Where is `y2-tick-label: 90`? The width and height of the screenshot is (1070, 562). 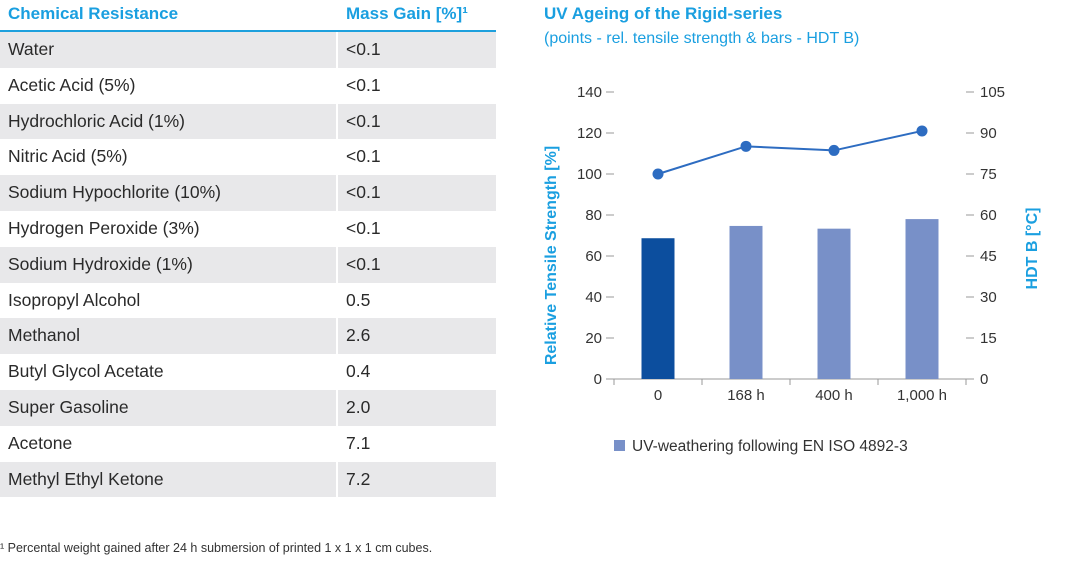 y2-tick-label: 90 is located at coordinates (988, 133).